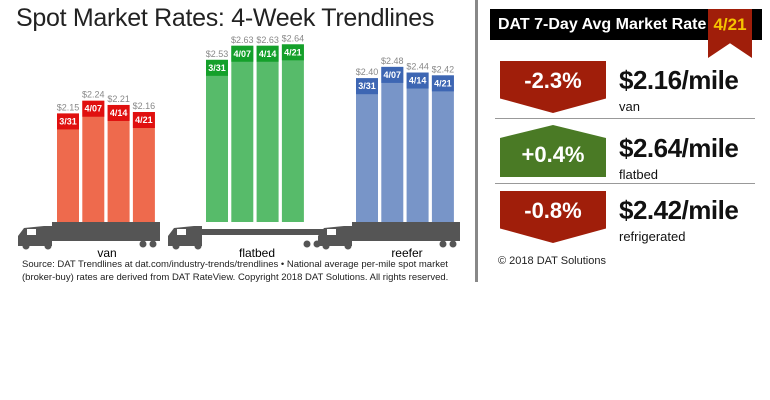 This screenshot has width=770, height=400. I want to click on rate-row-van: -2.3% $2.16/mile van, so click(625, 92).